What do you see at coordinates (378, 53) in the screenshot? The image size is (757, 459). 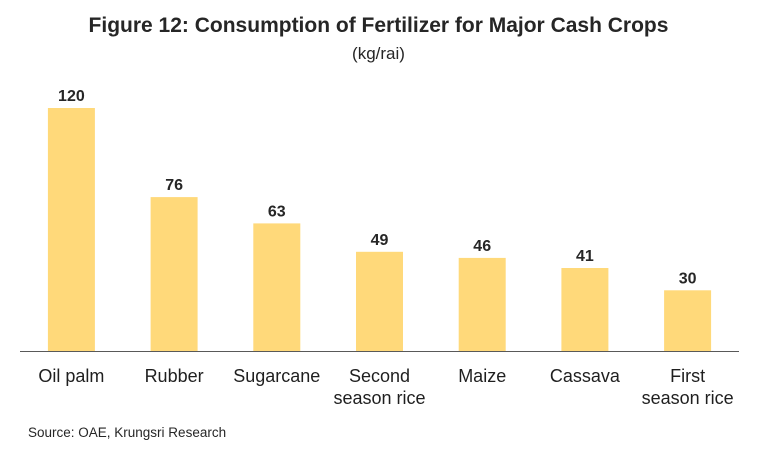 I see `chart-subtitle: (kg/rai)` at bounding box center [378, 53].